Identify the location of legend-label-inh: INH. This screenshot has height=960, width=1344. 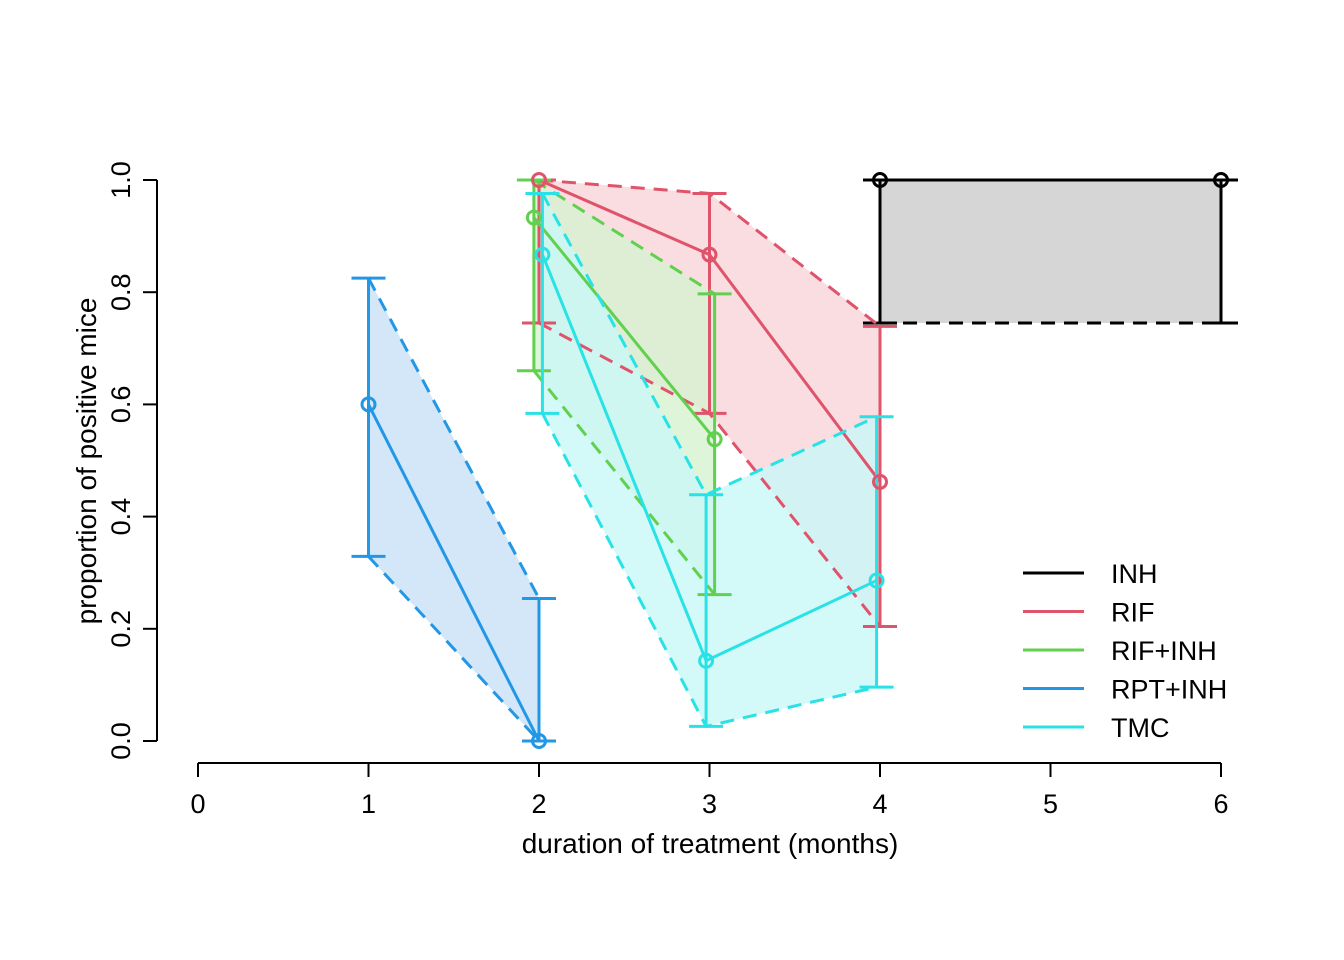
(1134, 574).